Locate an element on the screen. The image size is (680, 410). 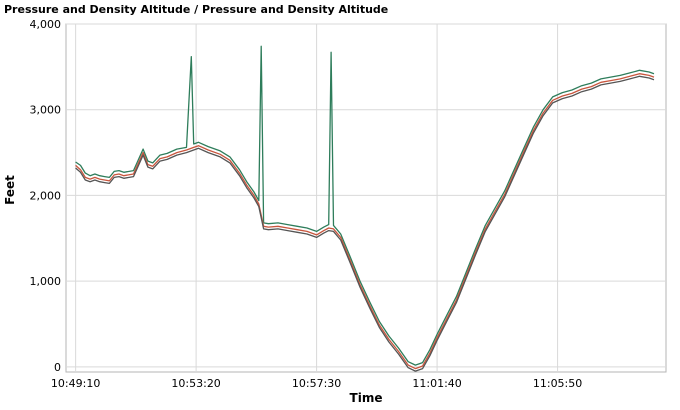
x-tick-label: 10:49:10 is located at coordinates (75, 383).